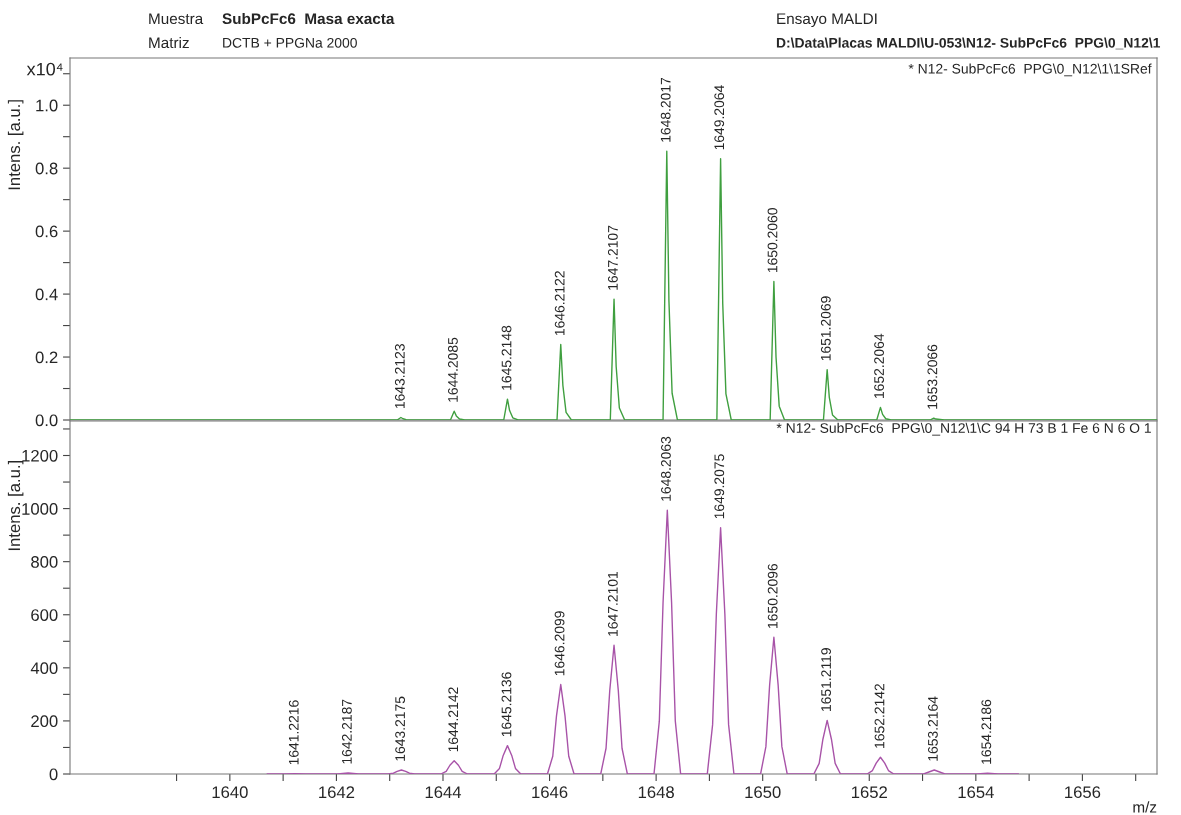 The height and width of the screenshot is (815, 1181). What do you see at coordinates (772, 240) in the screenshot?
I see `annotation: 1650.2060` at bounding box center [772, 240].